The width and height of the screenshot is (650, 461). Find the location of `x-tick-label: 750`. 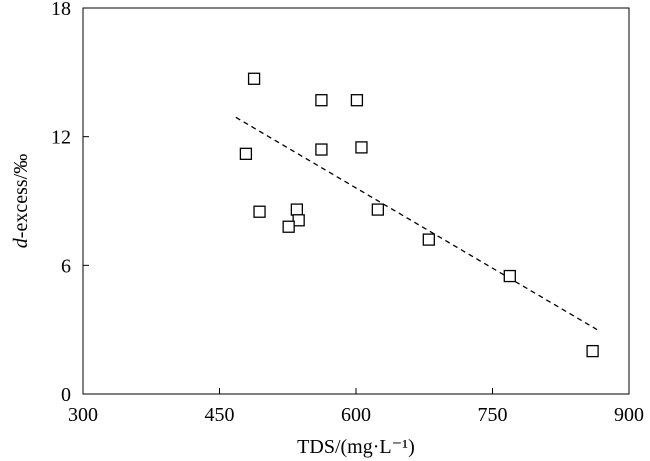

x-tick-label: 750 is located at coordinates (493, 415).